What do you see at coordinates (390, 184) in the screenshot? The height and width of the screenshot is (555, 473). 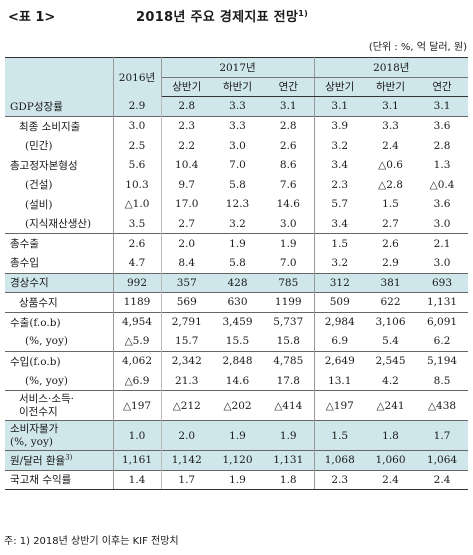 I see `cell-2018-h2: △2.8` at bounding box center [390, 184].